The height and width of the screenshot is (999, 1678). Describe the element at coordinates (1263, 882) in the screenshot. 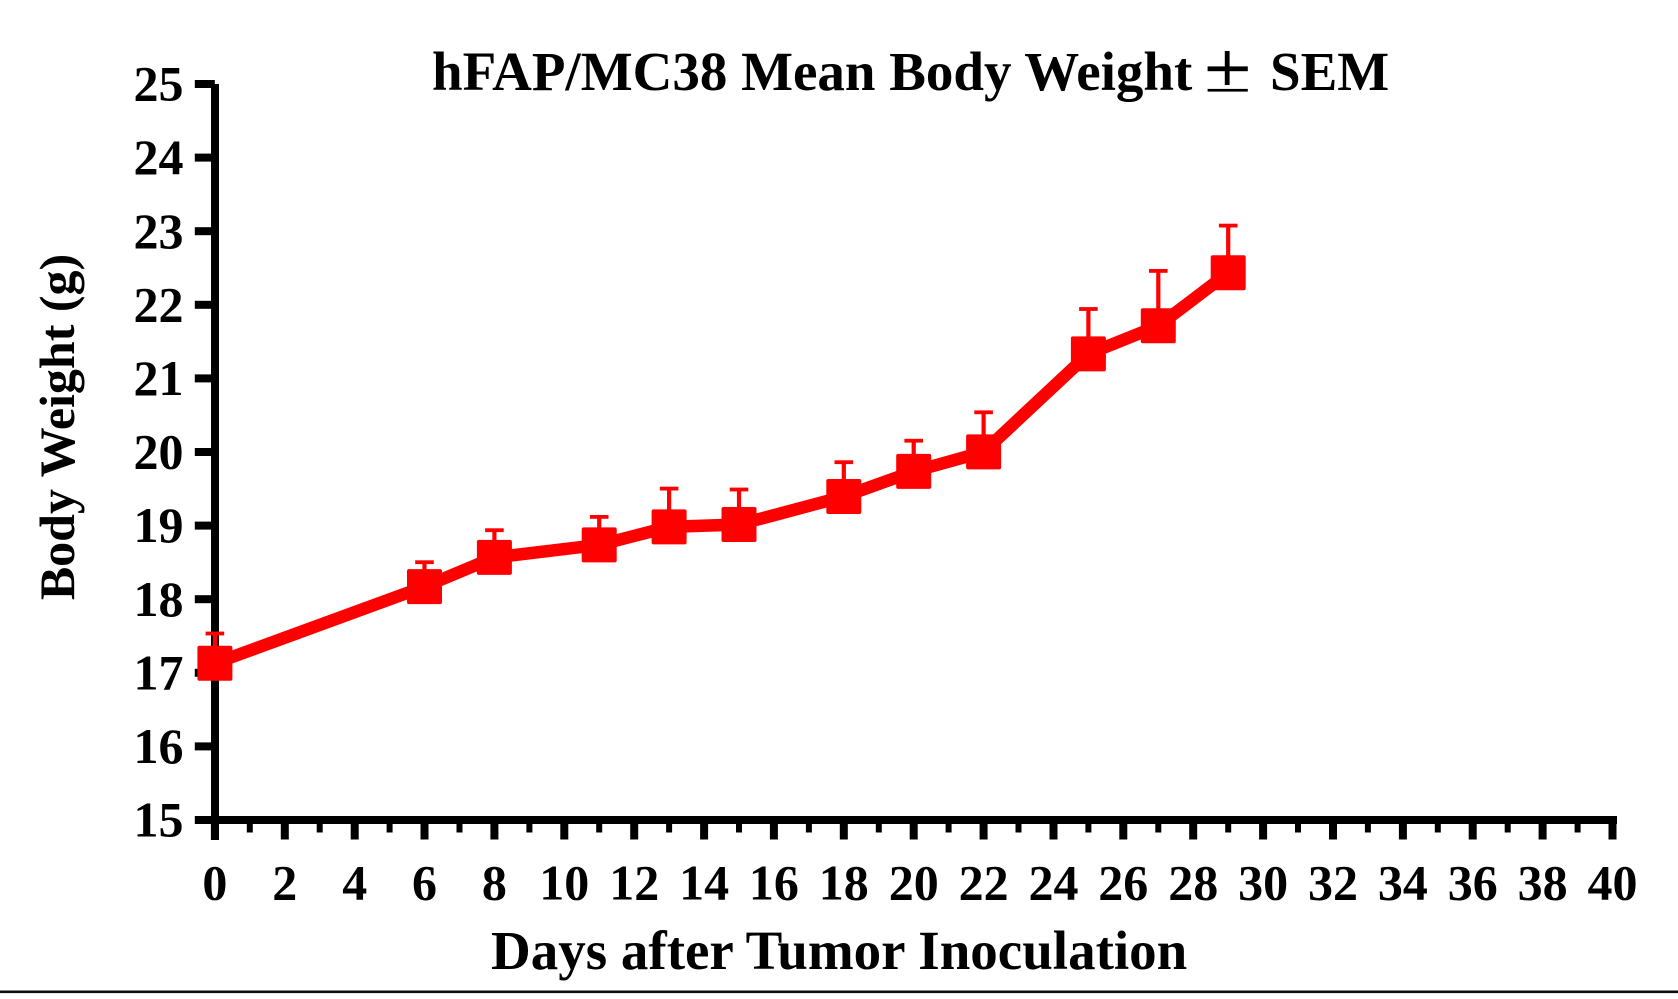

I see `svg-text: 30` at that location.